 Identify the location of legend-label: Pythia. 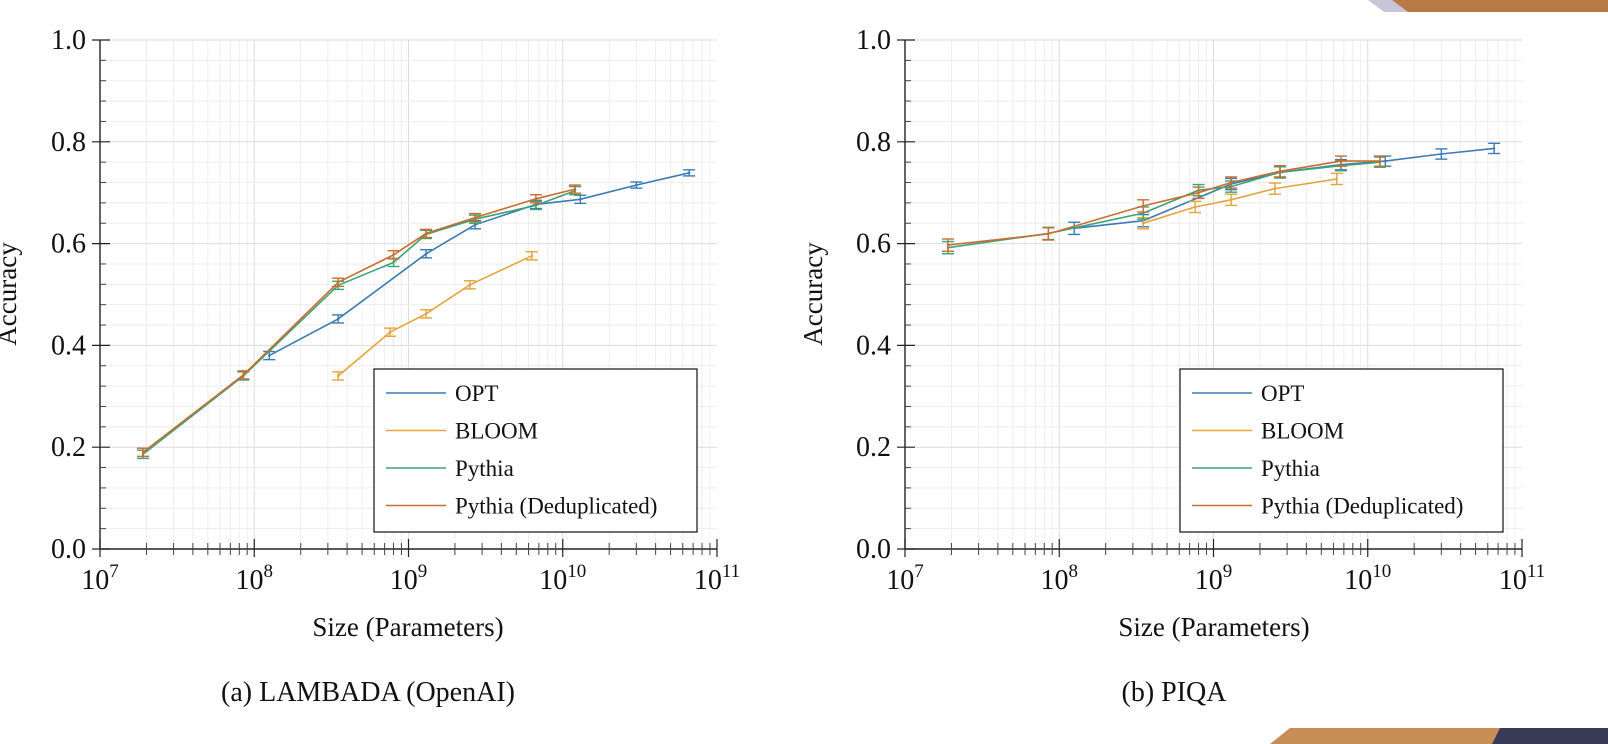
(484, 468).